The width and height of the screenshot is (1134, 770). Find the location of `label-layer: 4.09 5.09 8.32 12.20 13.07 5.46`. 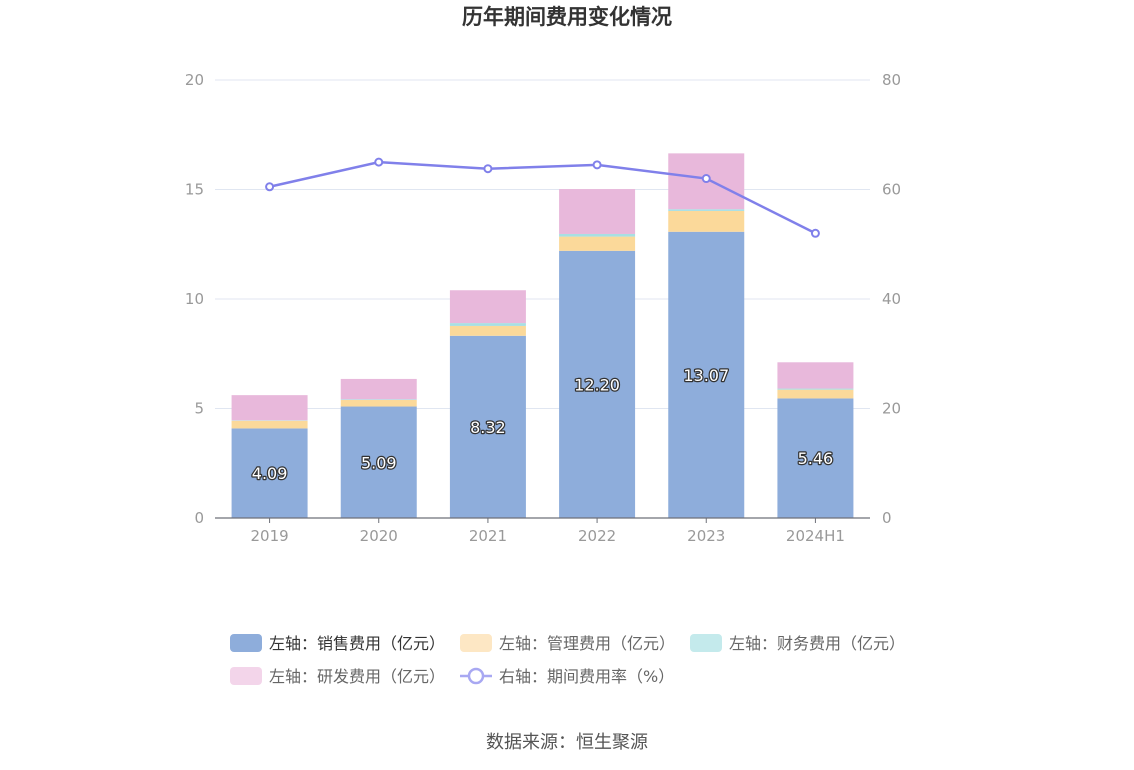

label-layer: 4.09 5.09 8.32 12.20 13.07 5.46 is located at coordinates (542, 424).